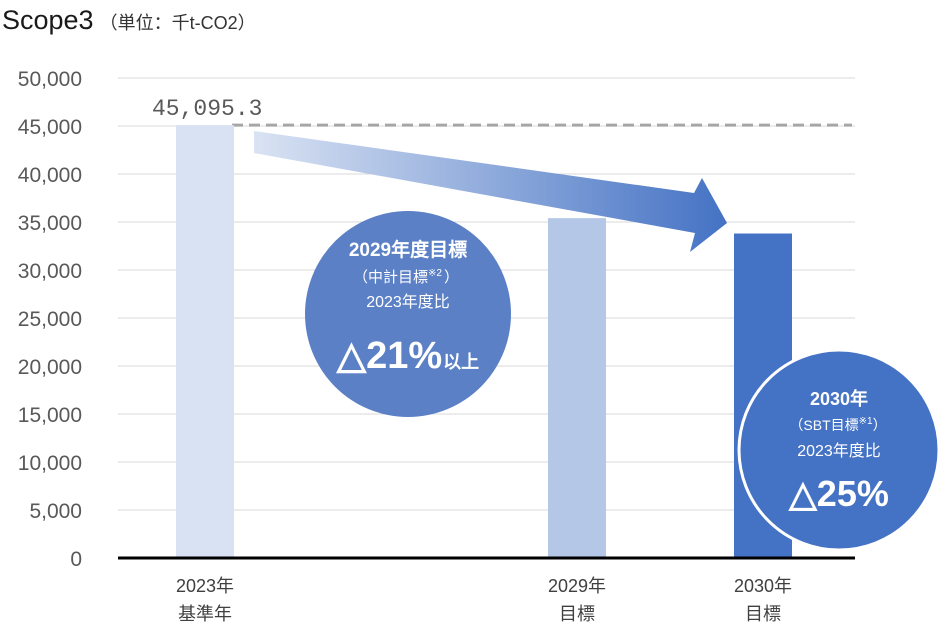 The width and height of the screenshot is (946, 626). Describe the element at coordinates (55, 511) in the screenshot. I see `y-tick-label: 5,000` at that location.